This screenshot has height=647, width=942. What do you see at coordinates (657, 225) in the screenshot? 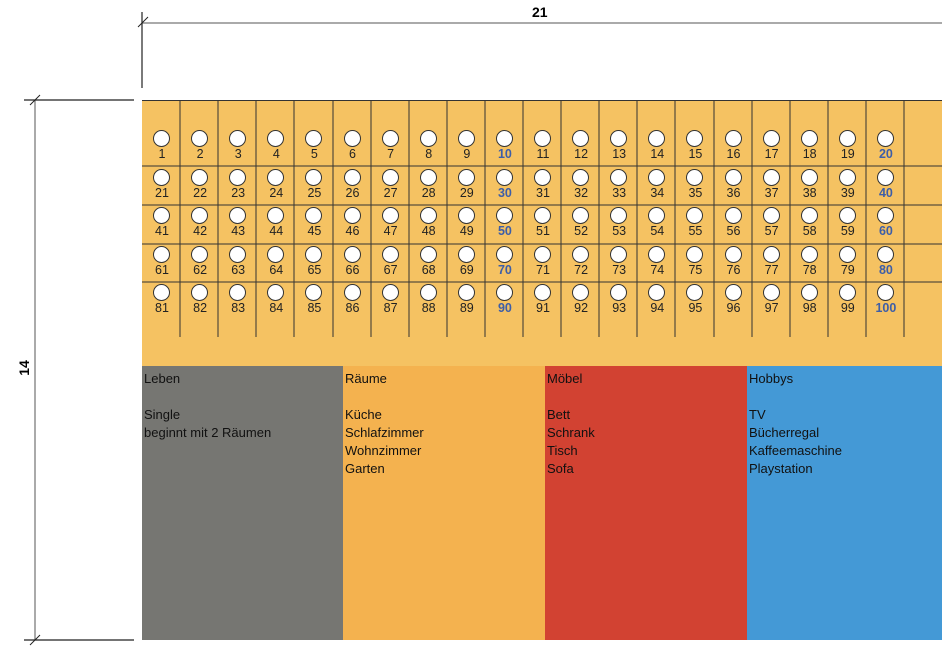
I see `track-space: 54` at bounding box center [657, 225].